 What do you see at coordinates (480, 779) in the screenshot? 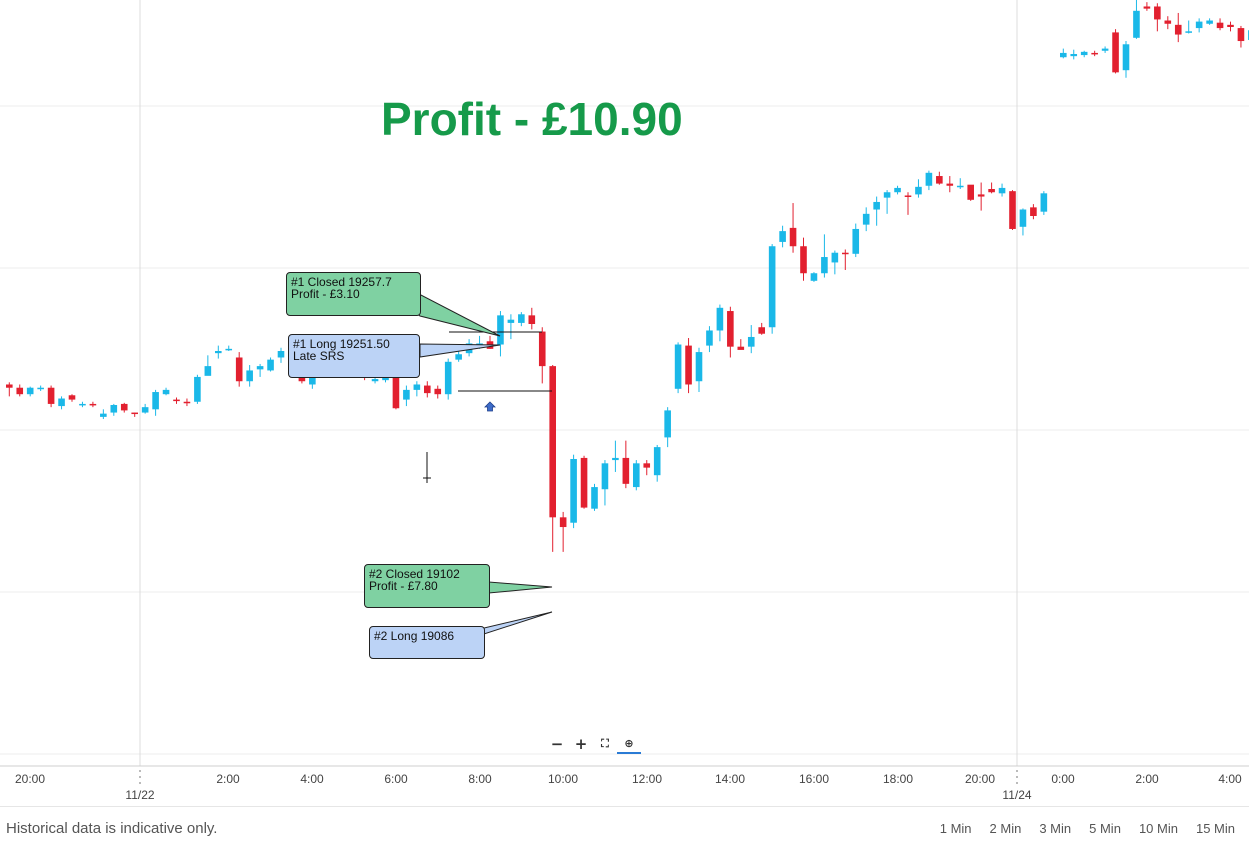
I see `x-tick-label: 8:00` at bounding box center [480, 779].